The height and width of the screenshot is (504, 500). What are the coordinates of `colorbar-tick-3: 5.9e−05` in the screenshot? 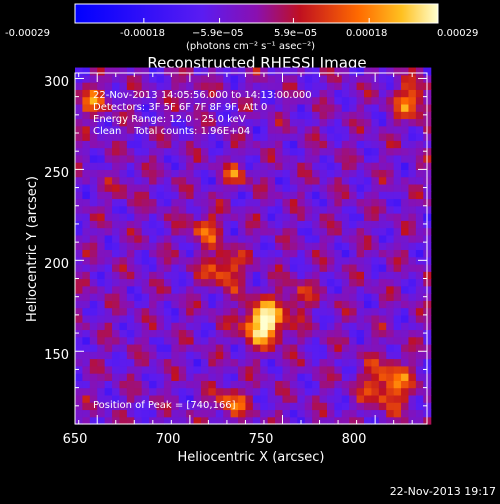 It's located at (295, 33).